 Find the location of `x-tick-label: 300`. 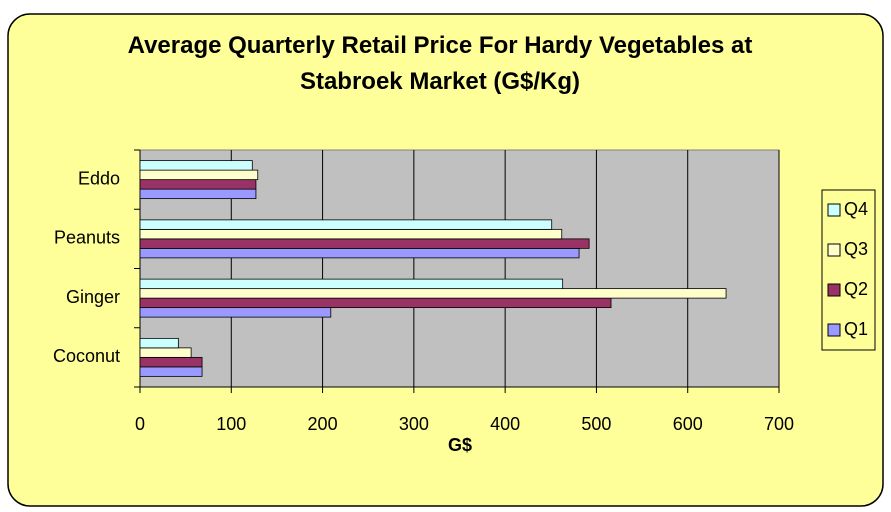

x-tick-label: 300 is located at coordinates (414, 424).